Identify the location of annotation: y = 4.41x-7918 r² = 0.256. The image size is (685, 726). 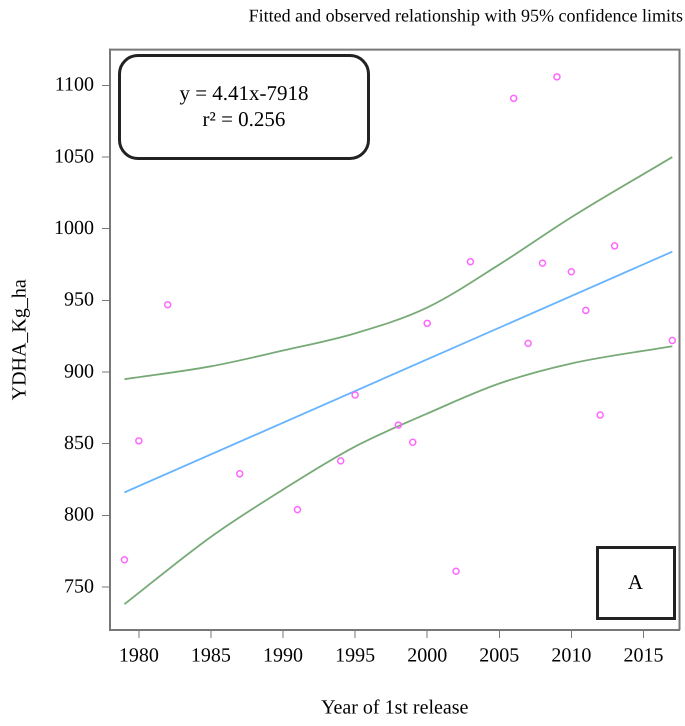
(244, 107).